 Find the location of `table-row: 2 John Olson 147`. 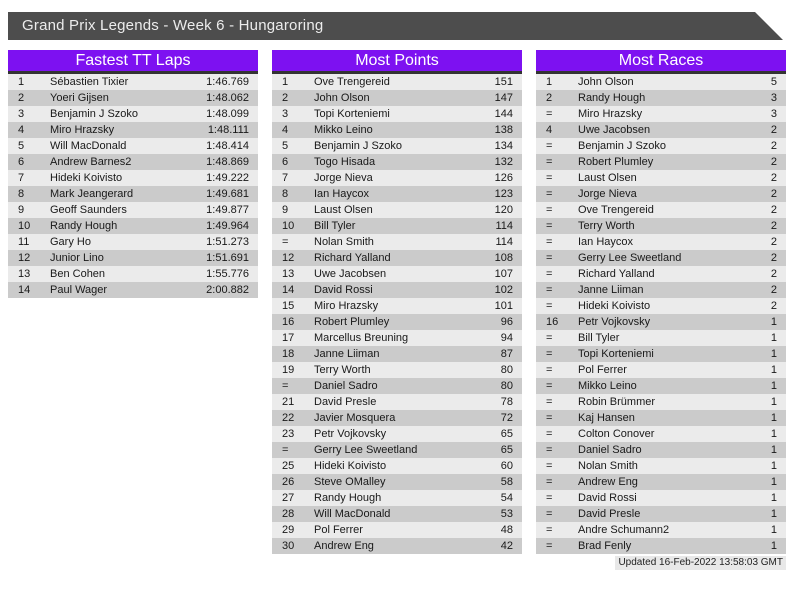

table-row: 2 John Olson 147 is located at coordinates (397, 98).